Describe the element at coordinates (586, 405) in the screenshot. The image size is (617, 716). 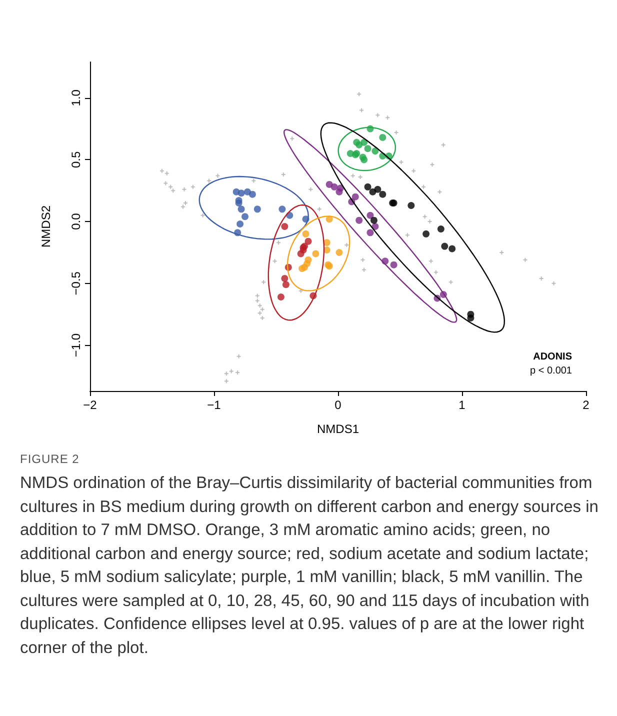
I see `x-tick-label: 2` at that location.